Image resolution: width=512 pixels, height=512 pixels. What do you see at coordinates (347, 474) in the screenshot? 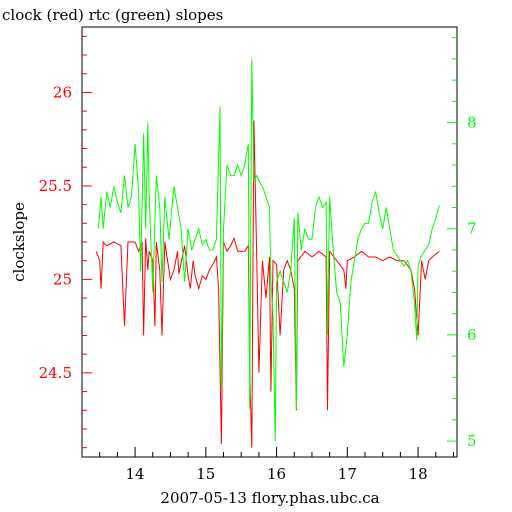
I see `x-tick-label: 17` at bounding box center [347, 474].